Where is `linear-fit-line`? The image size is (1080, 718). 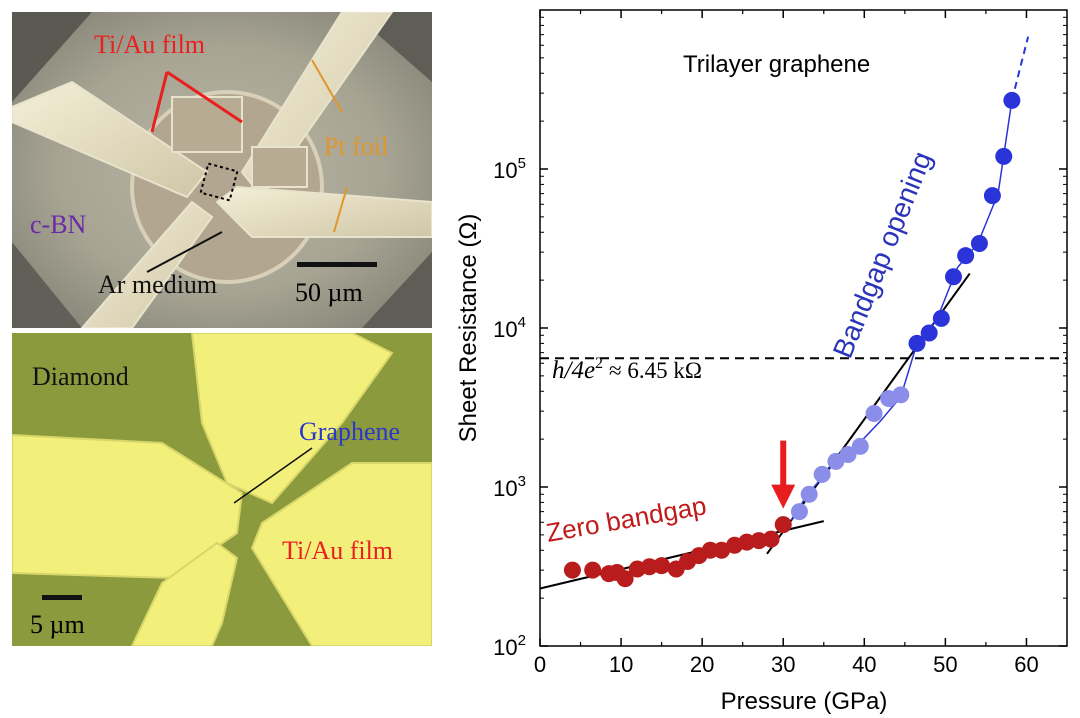 linear-fit-line is located at coordinates (682, 555).